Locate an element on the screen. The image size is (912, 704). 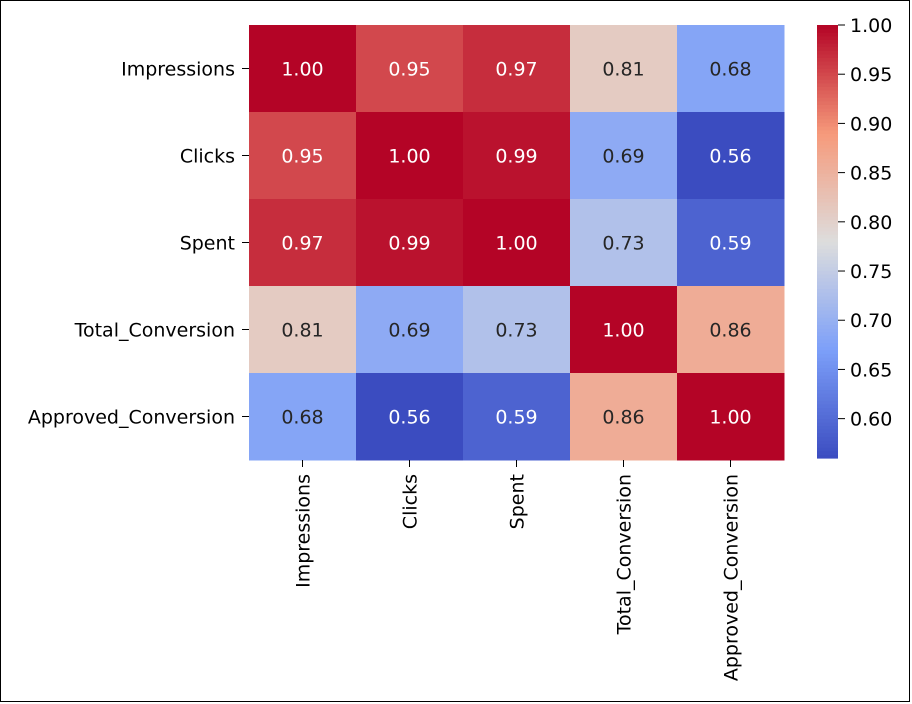
cell-value-label: 0.59 is located at coordinates (516, 418).